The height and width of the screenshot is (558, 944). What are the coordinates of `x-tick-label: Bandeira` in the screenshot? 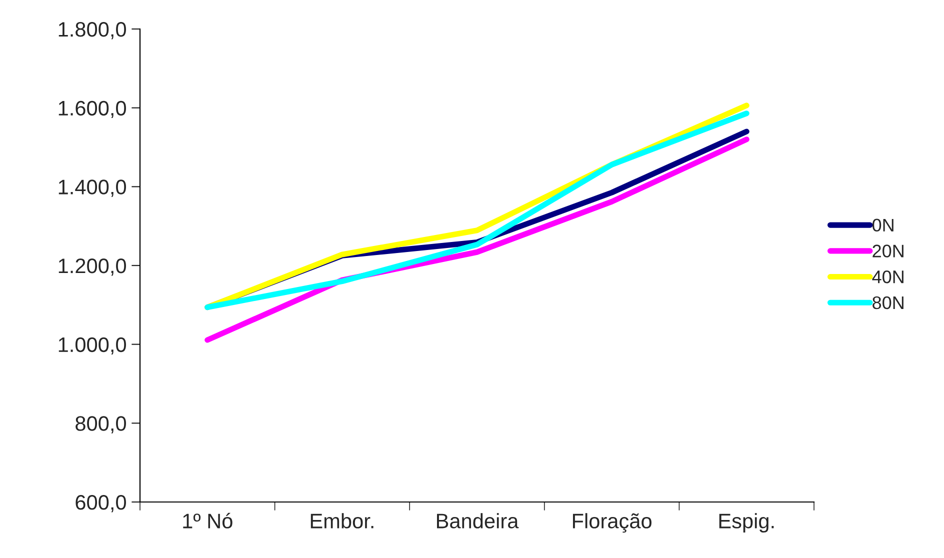 It's located at (478, 520).